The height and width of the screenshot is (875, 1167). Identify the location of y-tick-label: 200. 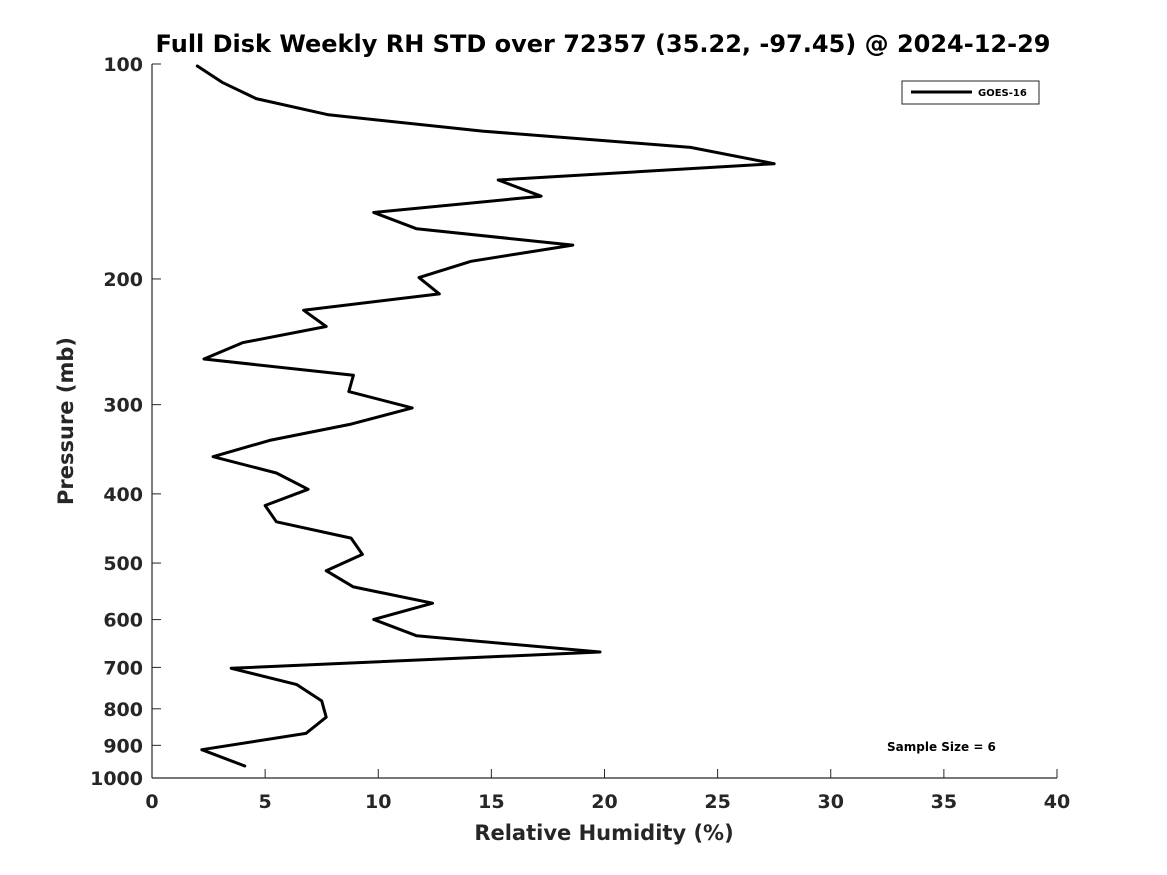
(123, 280).